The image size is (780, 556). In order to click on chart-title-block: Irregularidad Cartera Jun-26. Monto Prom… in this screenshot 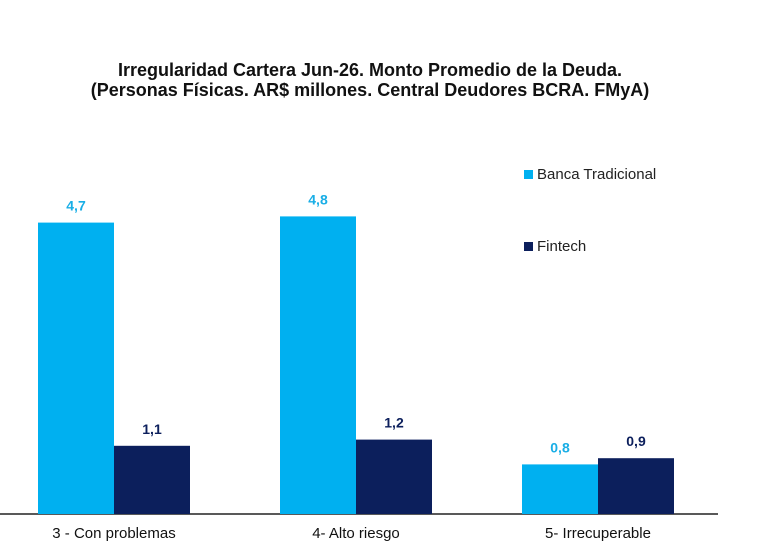, I will do `click(370, 80)`.